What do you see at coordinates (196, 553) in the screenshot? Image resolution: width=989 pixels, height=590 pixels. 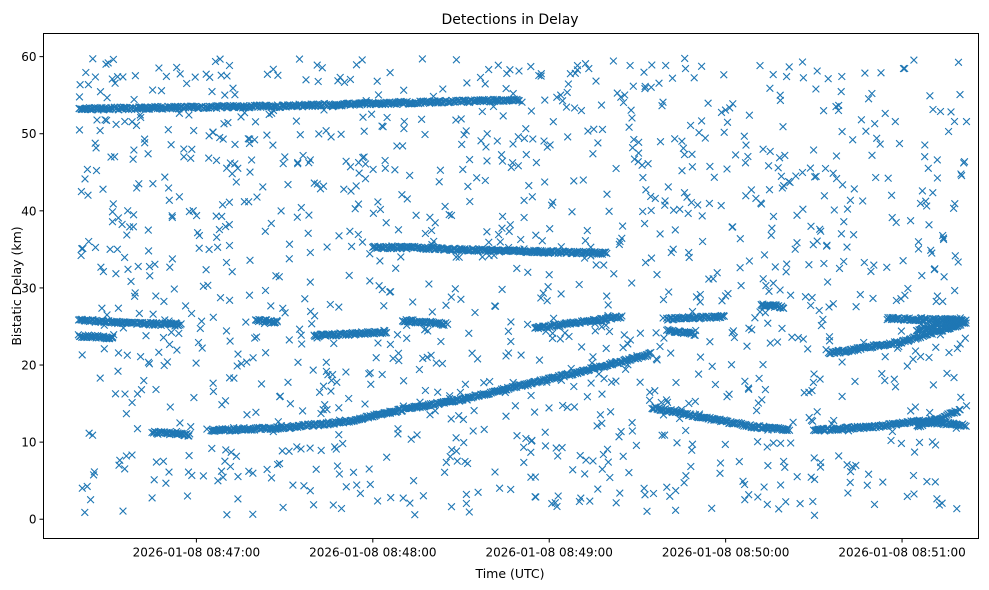 I see `x-tick-label: 2026-01-08 08:47:00` at bounding box center [196, 553].